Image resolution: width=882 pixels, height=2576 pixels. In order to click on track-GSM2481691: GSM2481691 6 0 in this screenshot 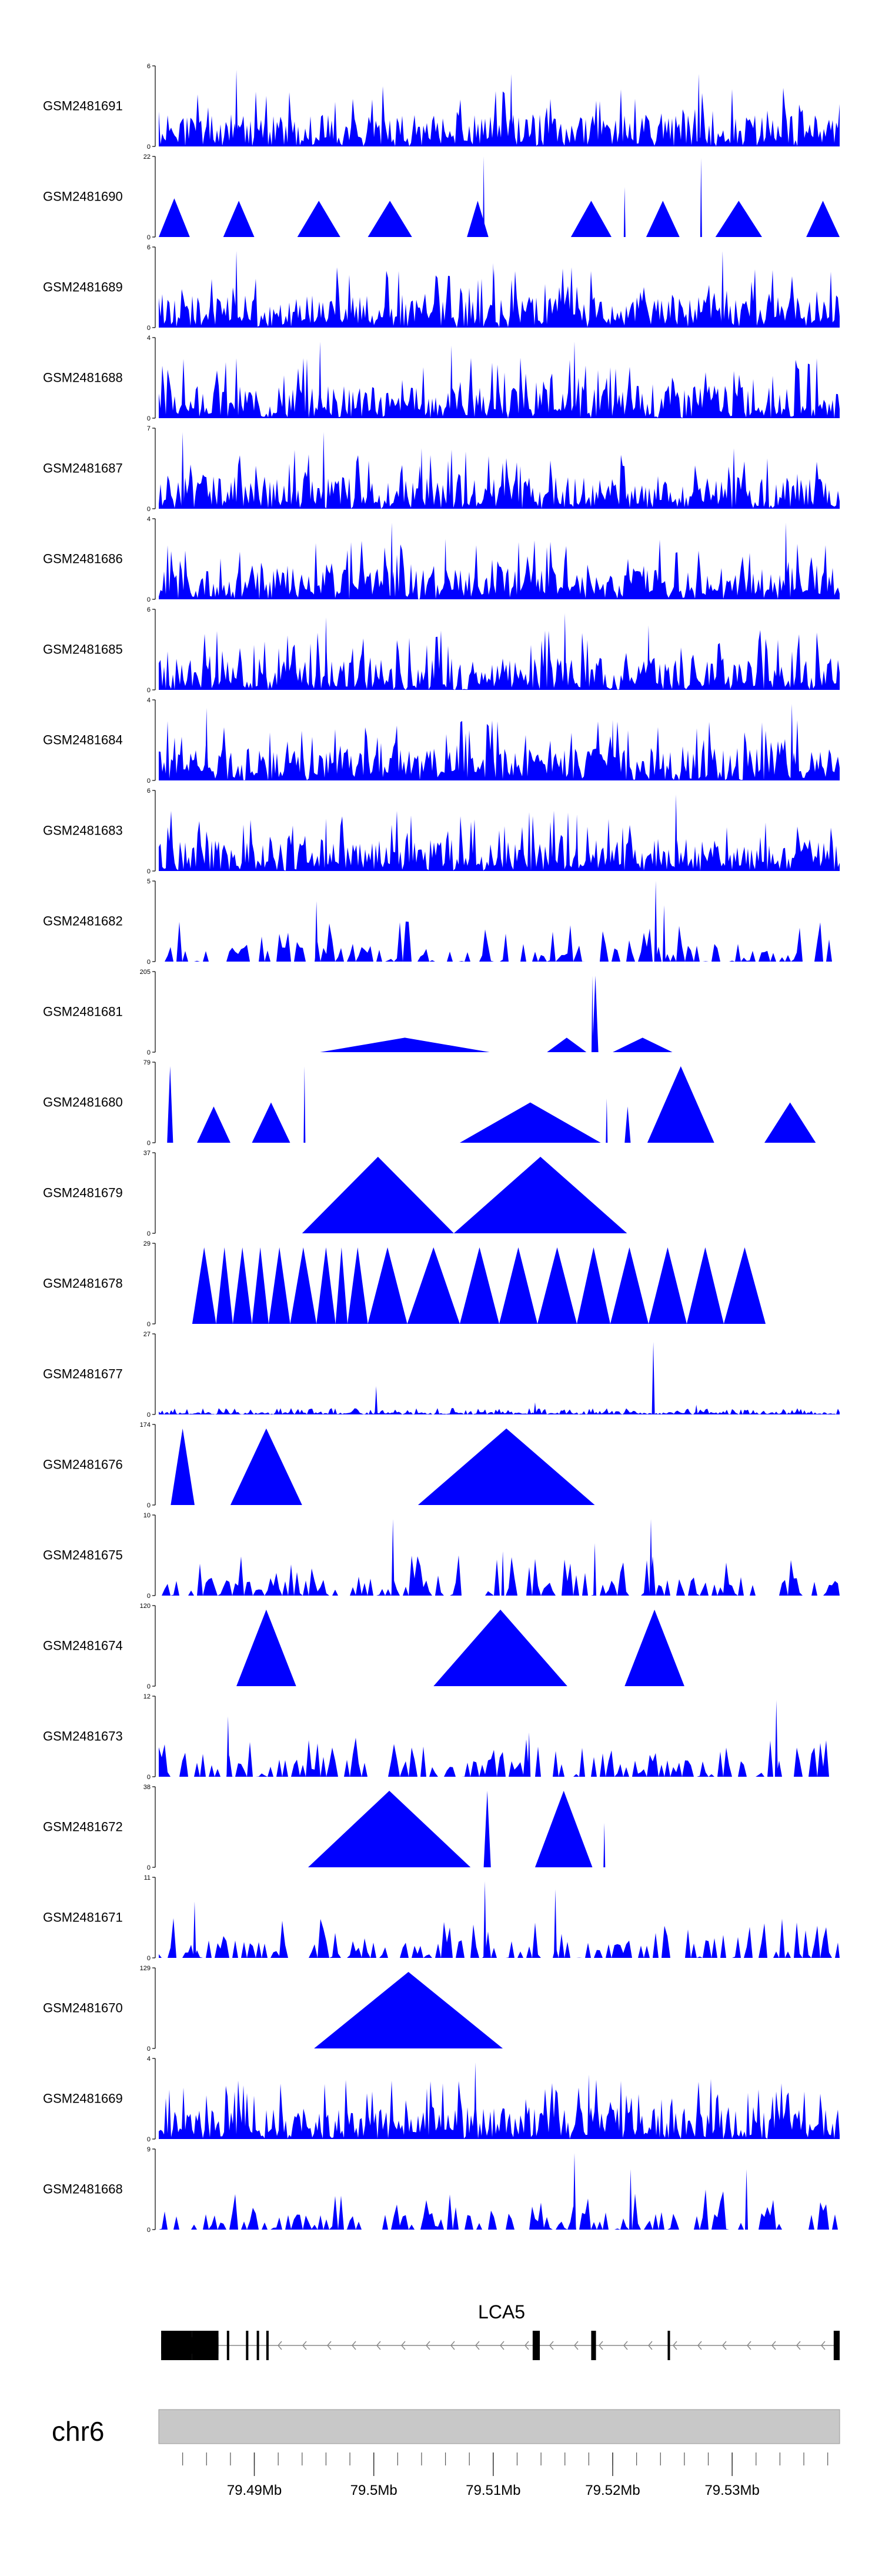, I will do `click(441, 107)`.